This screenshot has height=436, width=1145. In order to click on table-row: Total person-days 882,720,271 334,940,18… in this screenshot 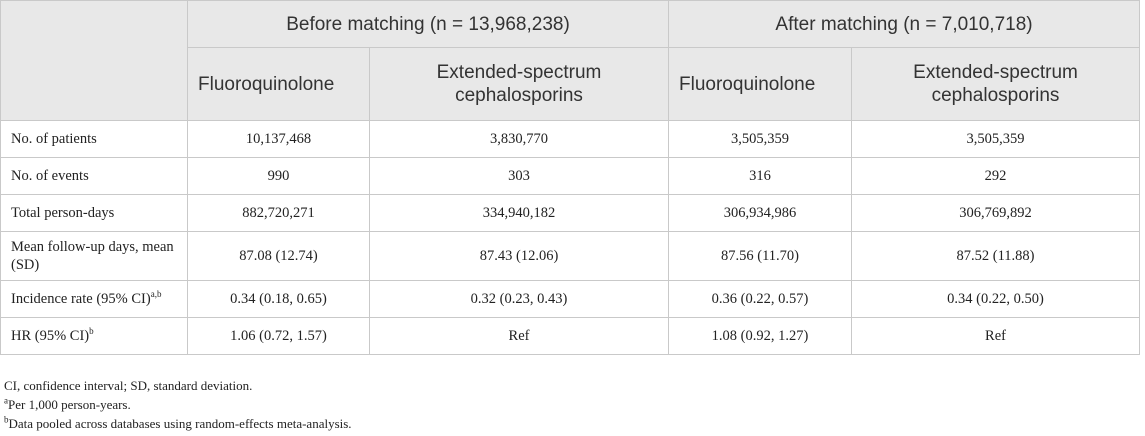, I will do `click(570, 213)`.